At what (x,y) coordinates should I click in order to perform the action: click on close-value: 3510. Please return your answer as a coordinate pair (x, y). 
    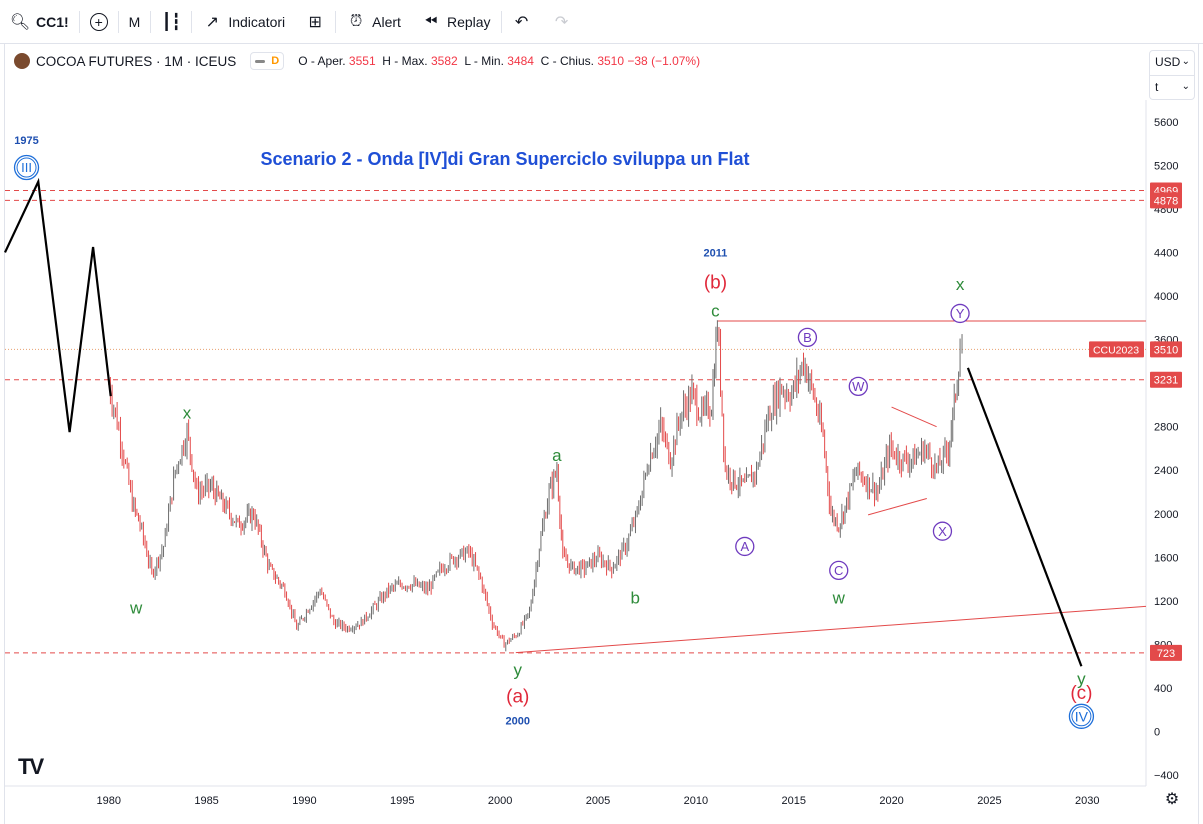
    Looking at the image, I should click on (611, 61).